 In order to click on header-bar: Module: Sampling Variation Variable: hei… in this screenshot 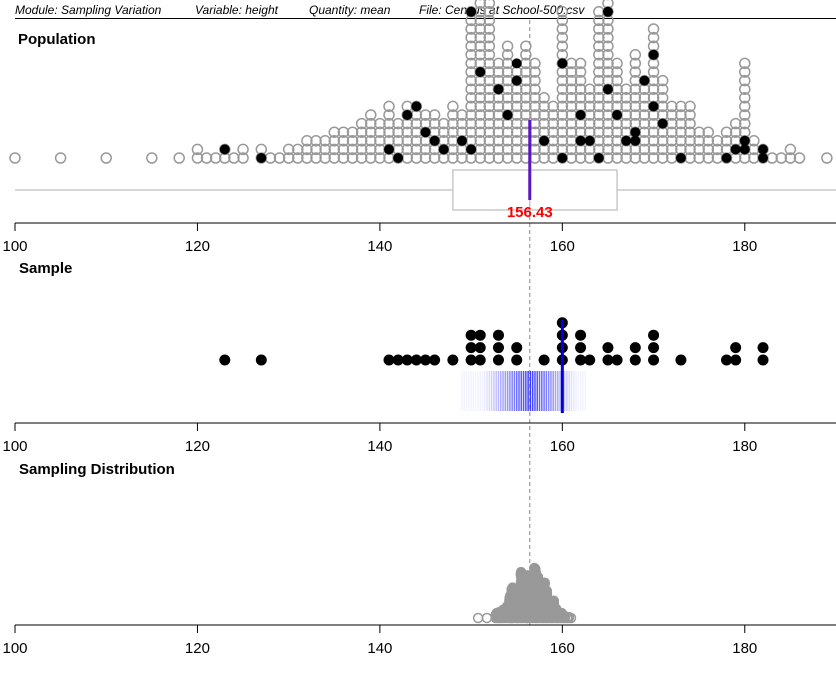, I will do `click(418, 9)`.